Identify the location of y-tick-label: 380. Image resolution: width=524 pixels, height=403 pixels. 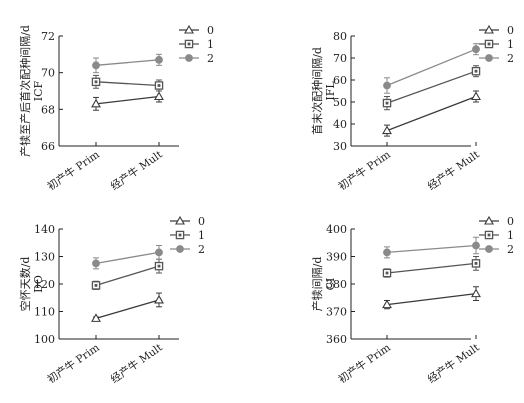
(336, 284).